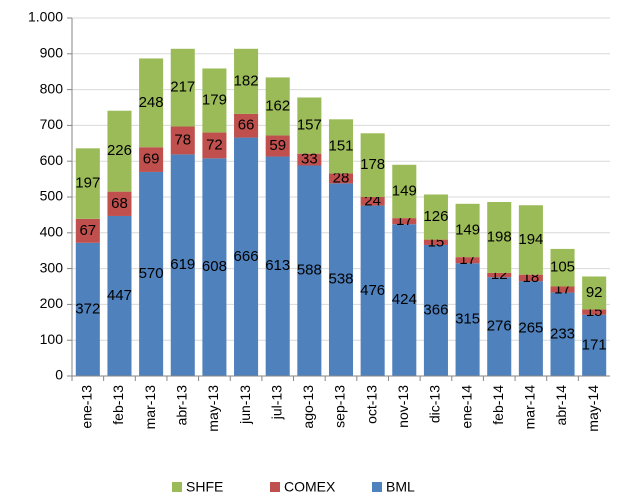  Describe the element at coordinates (403, 406) in the screenshot. I see `x-tick-label: nov-13` at that location.